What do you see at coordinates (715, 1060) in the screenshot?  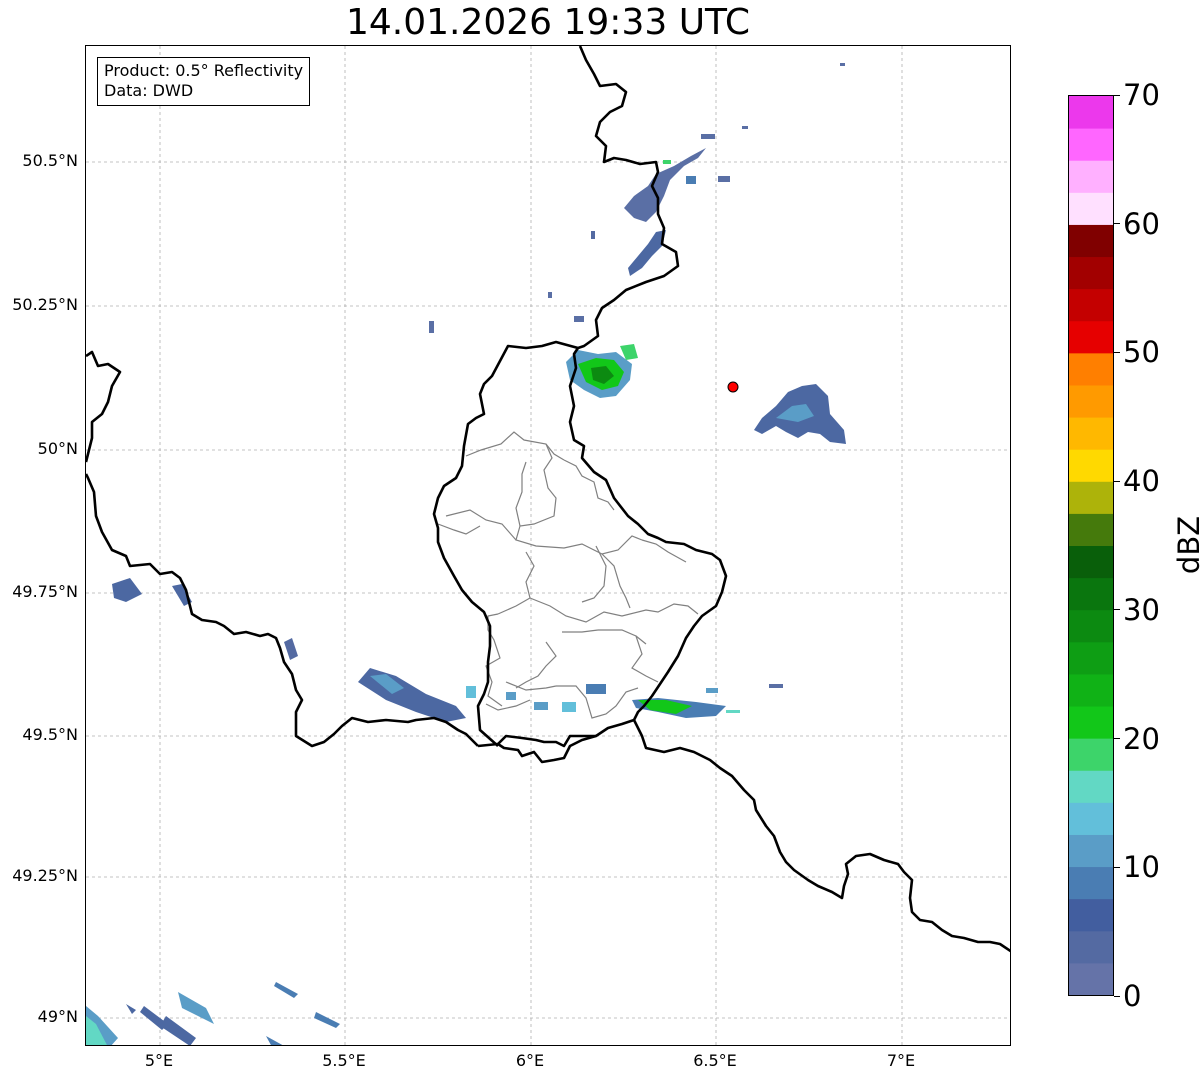 I see `lon-label: 6.5°E` at bounding box center [715, 1060].